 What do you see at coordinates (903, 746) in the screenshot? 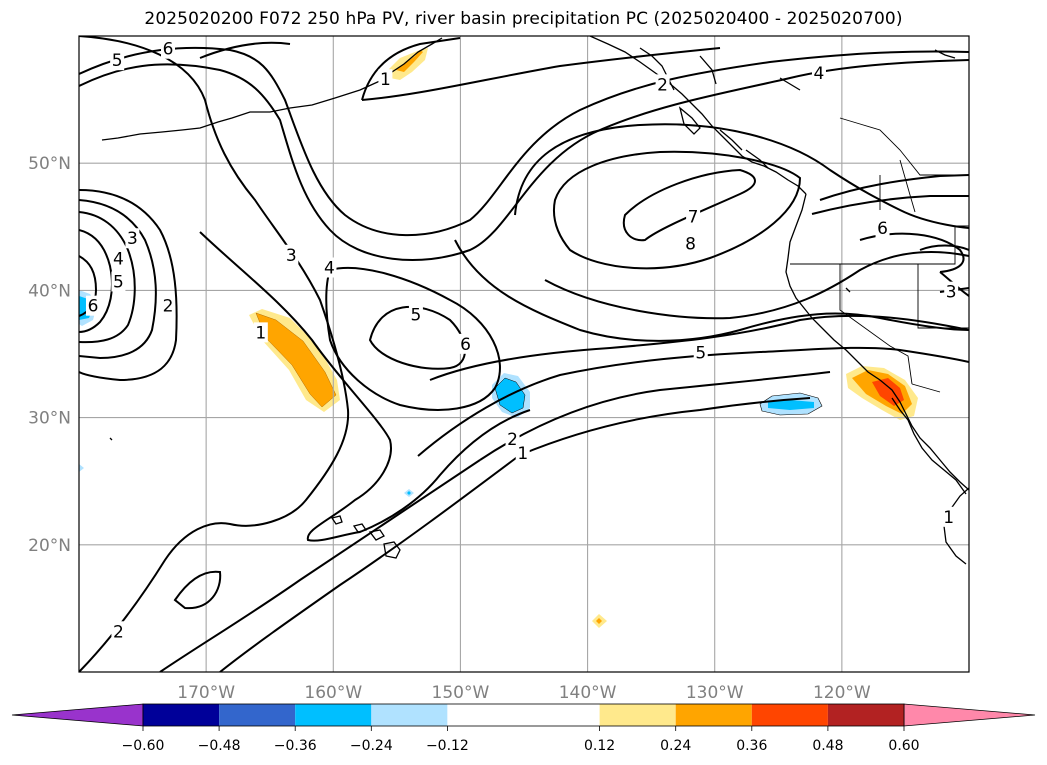
I see `colorbar-tick-label: 0.60` at bounding box center [903, 746].